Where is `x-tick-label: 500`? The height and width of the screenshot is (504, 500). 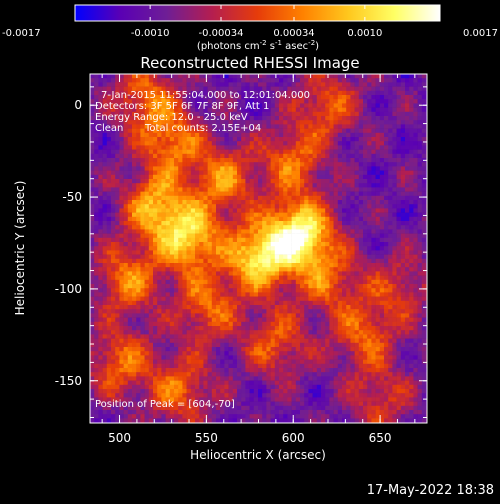 x-tick-label: 500 is located at coordinates (119, 438).